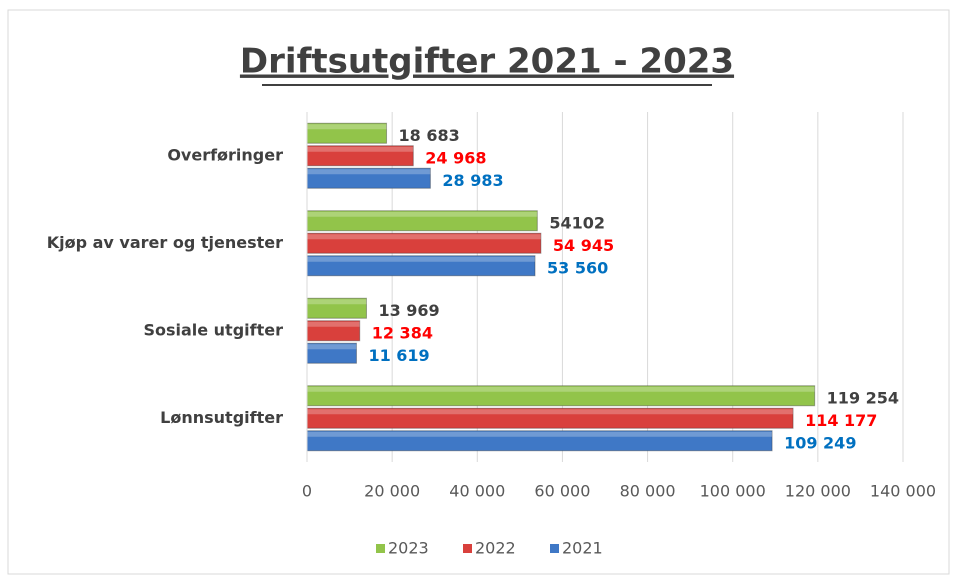 Image resolution: width=958 pixels, height=579 pixels. Describe the element at coordinates (841, 420) in the screenshot. I see `value-label: 114 177` at that location.